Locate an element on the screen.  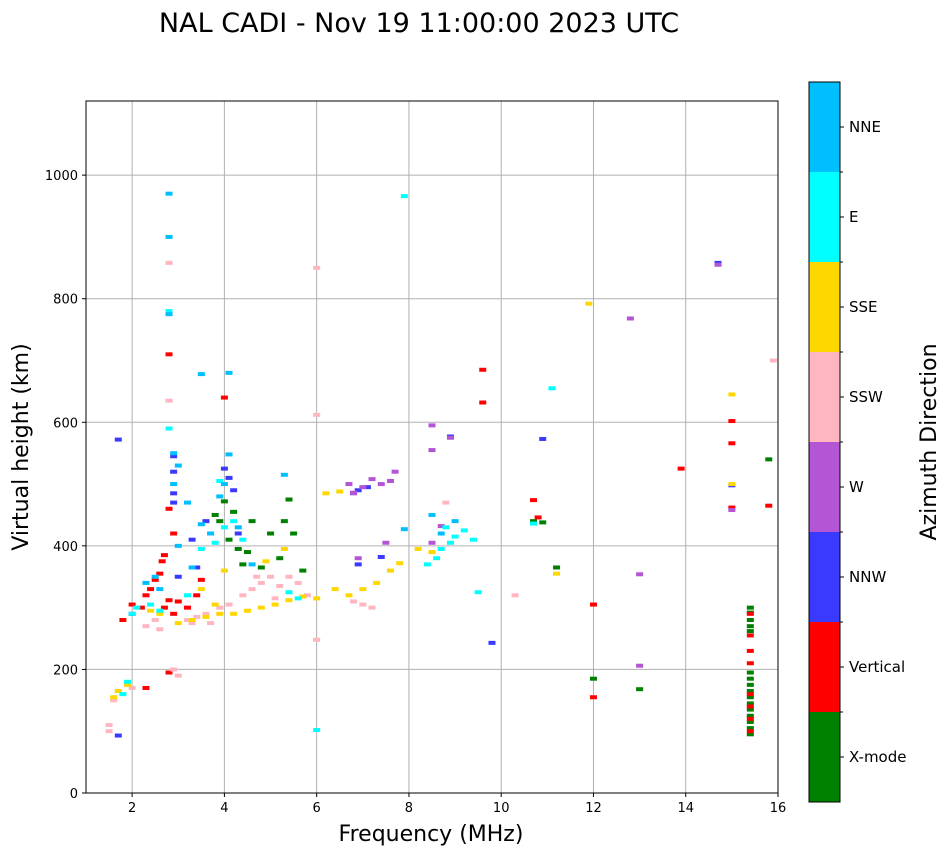
colorbar-label: Azimuth Direction is located at coordinates (929, 441).